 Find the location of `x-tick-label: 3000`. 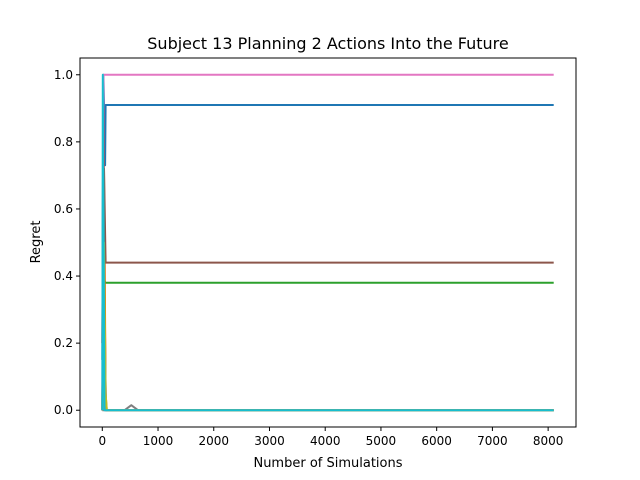

x-tick-label: 3000 is located at coordinates (269, 441).